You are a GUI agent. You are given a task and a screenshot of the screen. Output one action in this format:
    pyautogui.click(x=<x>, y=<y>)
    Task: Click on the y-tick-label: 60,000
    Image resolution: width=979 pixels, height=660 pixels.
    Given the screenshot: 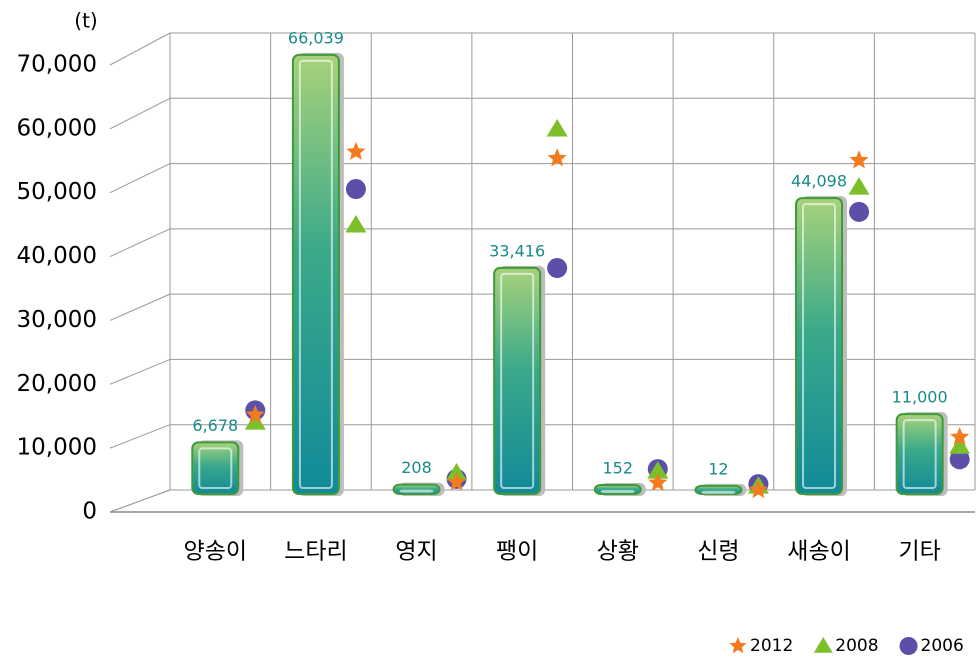 What is the action you would take?
    pyautogui.click(x=57, y=128)
    